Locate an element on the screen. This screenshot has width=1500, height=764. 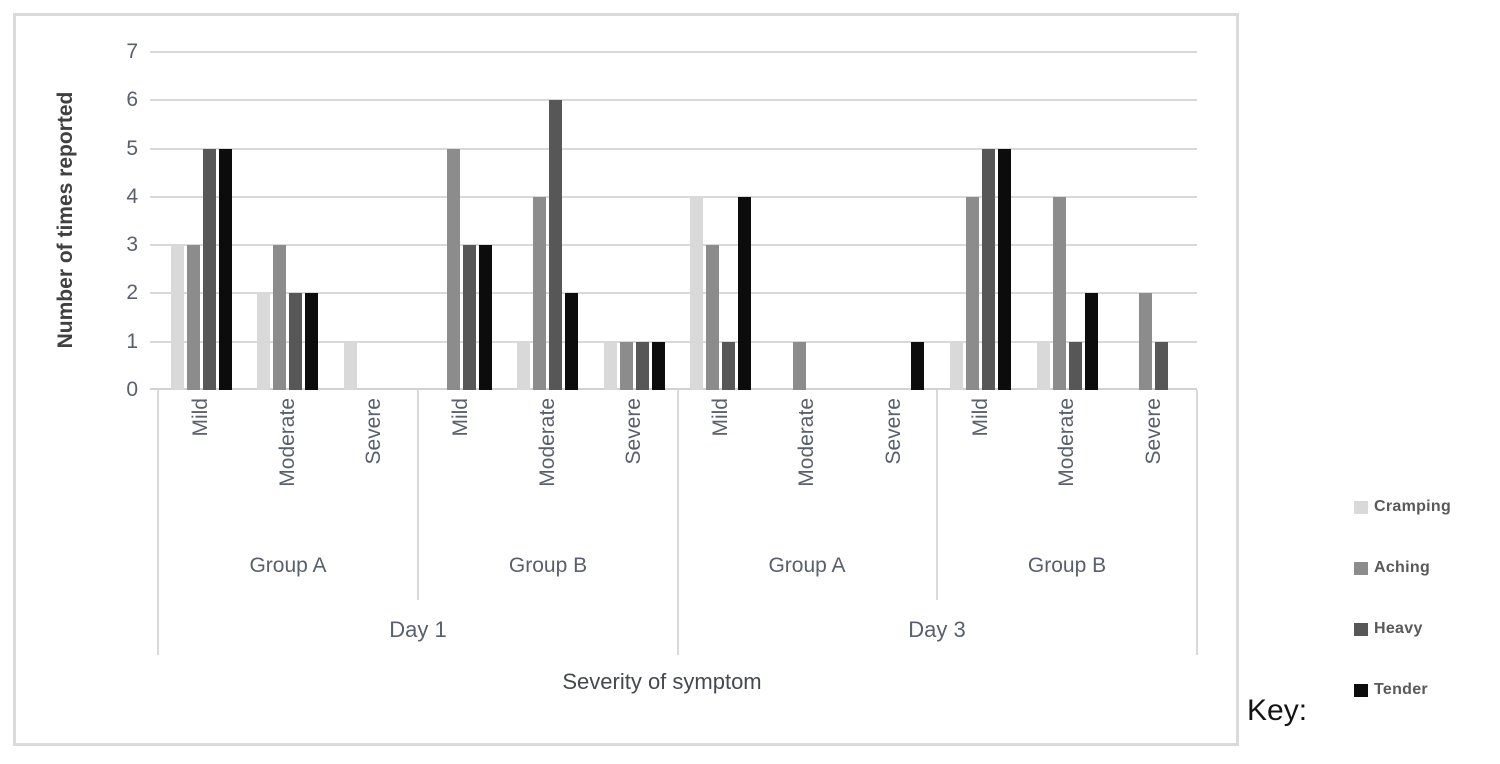
day-label: Day 1 is located at coordinates (418, 629).